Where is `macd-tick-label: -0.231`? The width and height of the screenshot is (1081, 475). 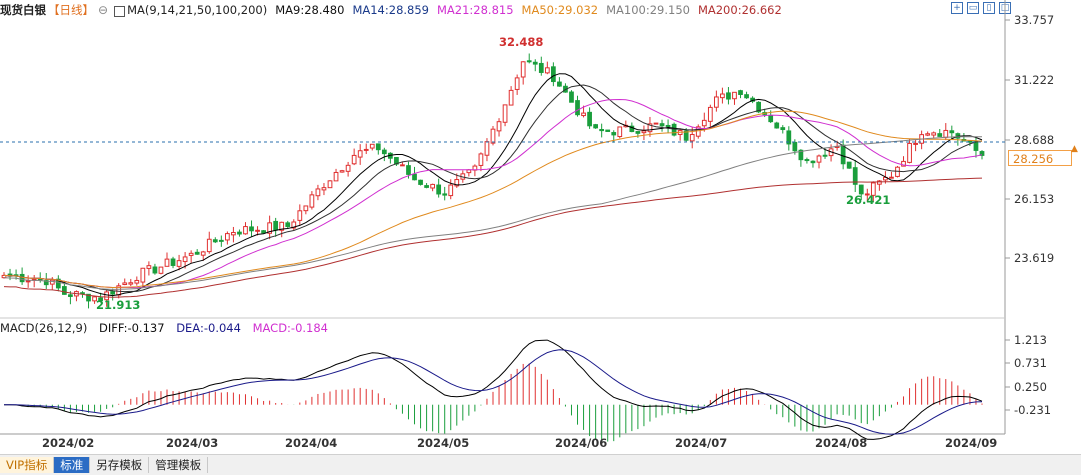 macd-tick-label: -0.231 is located at coordinates (1033, 410).